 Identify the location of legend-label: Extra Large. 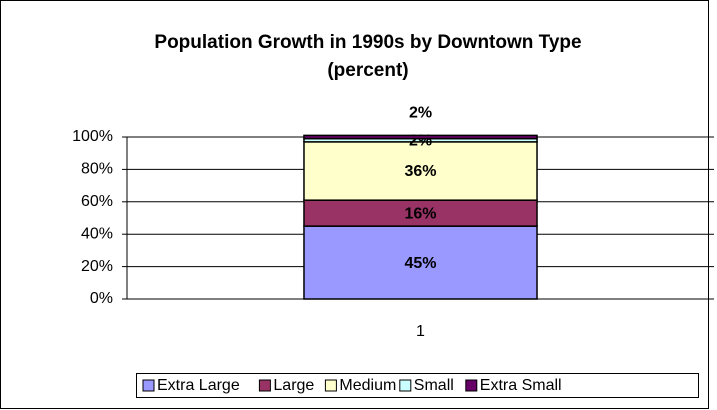
(198, 385).